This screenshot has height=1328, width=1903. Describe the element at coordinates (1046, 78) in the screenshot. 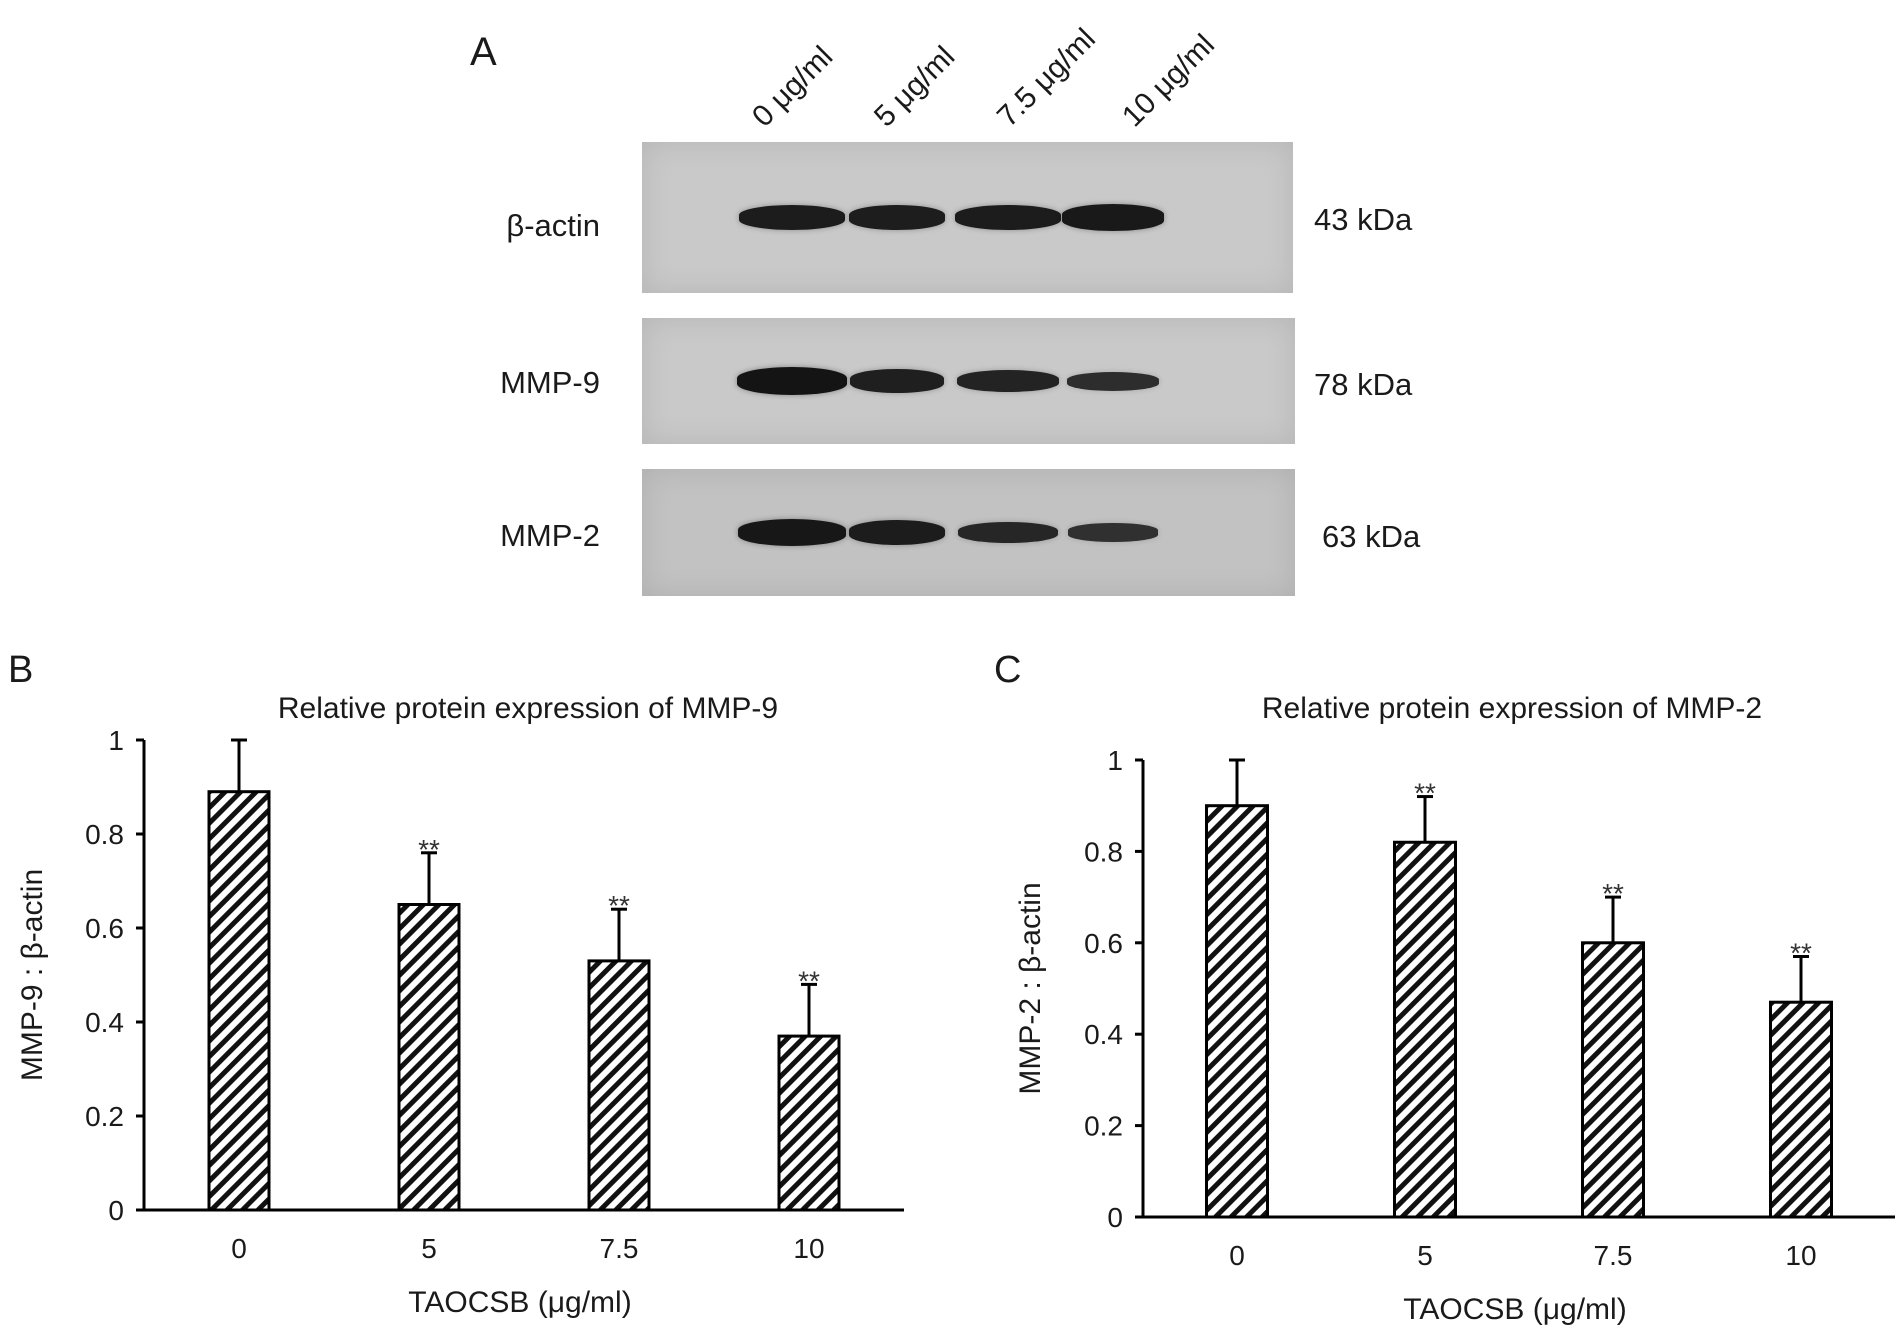

I see `lane-label: 7.5 μg/ml` at that location.